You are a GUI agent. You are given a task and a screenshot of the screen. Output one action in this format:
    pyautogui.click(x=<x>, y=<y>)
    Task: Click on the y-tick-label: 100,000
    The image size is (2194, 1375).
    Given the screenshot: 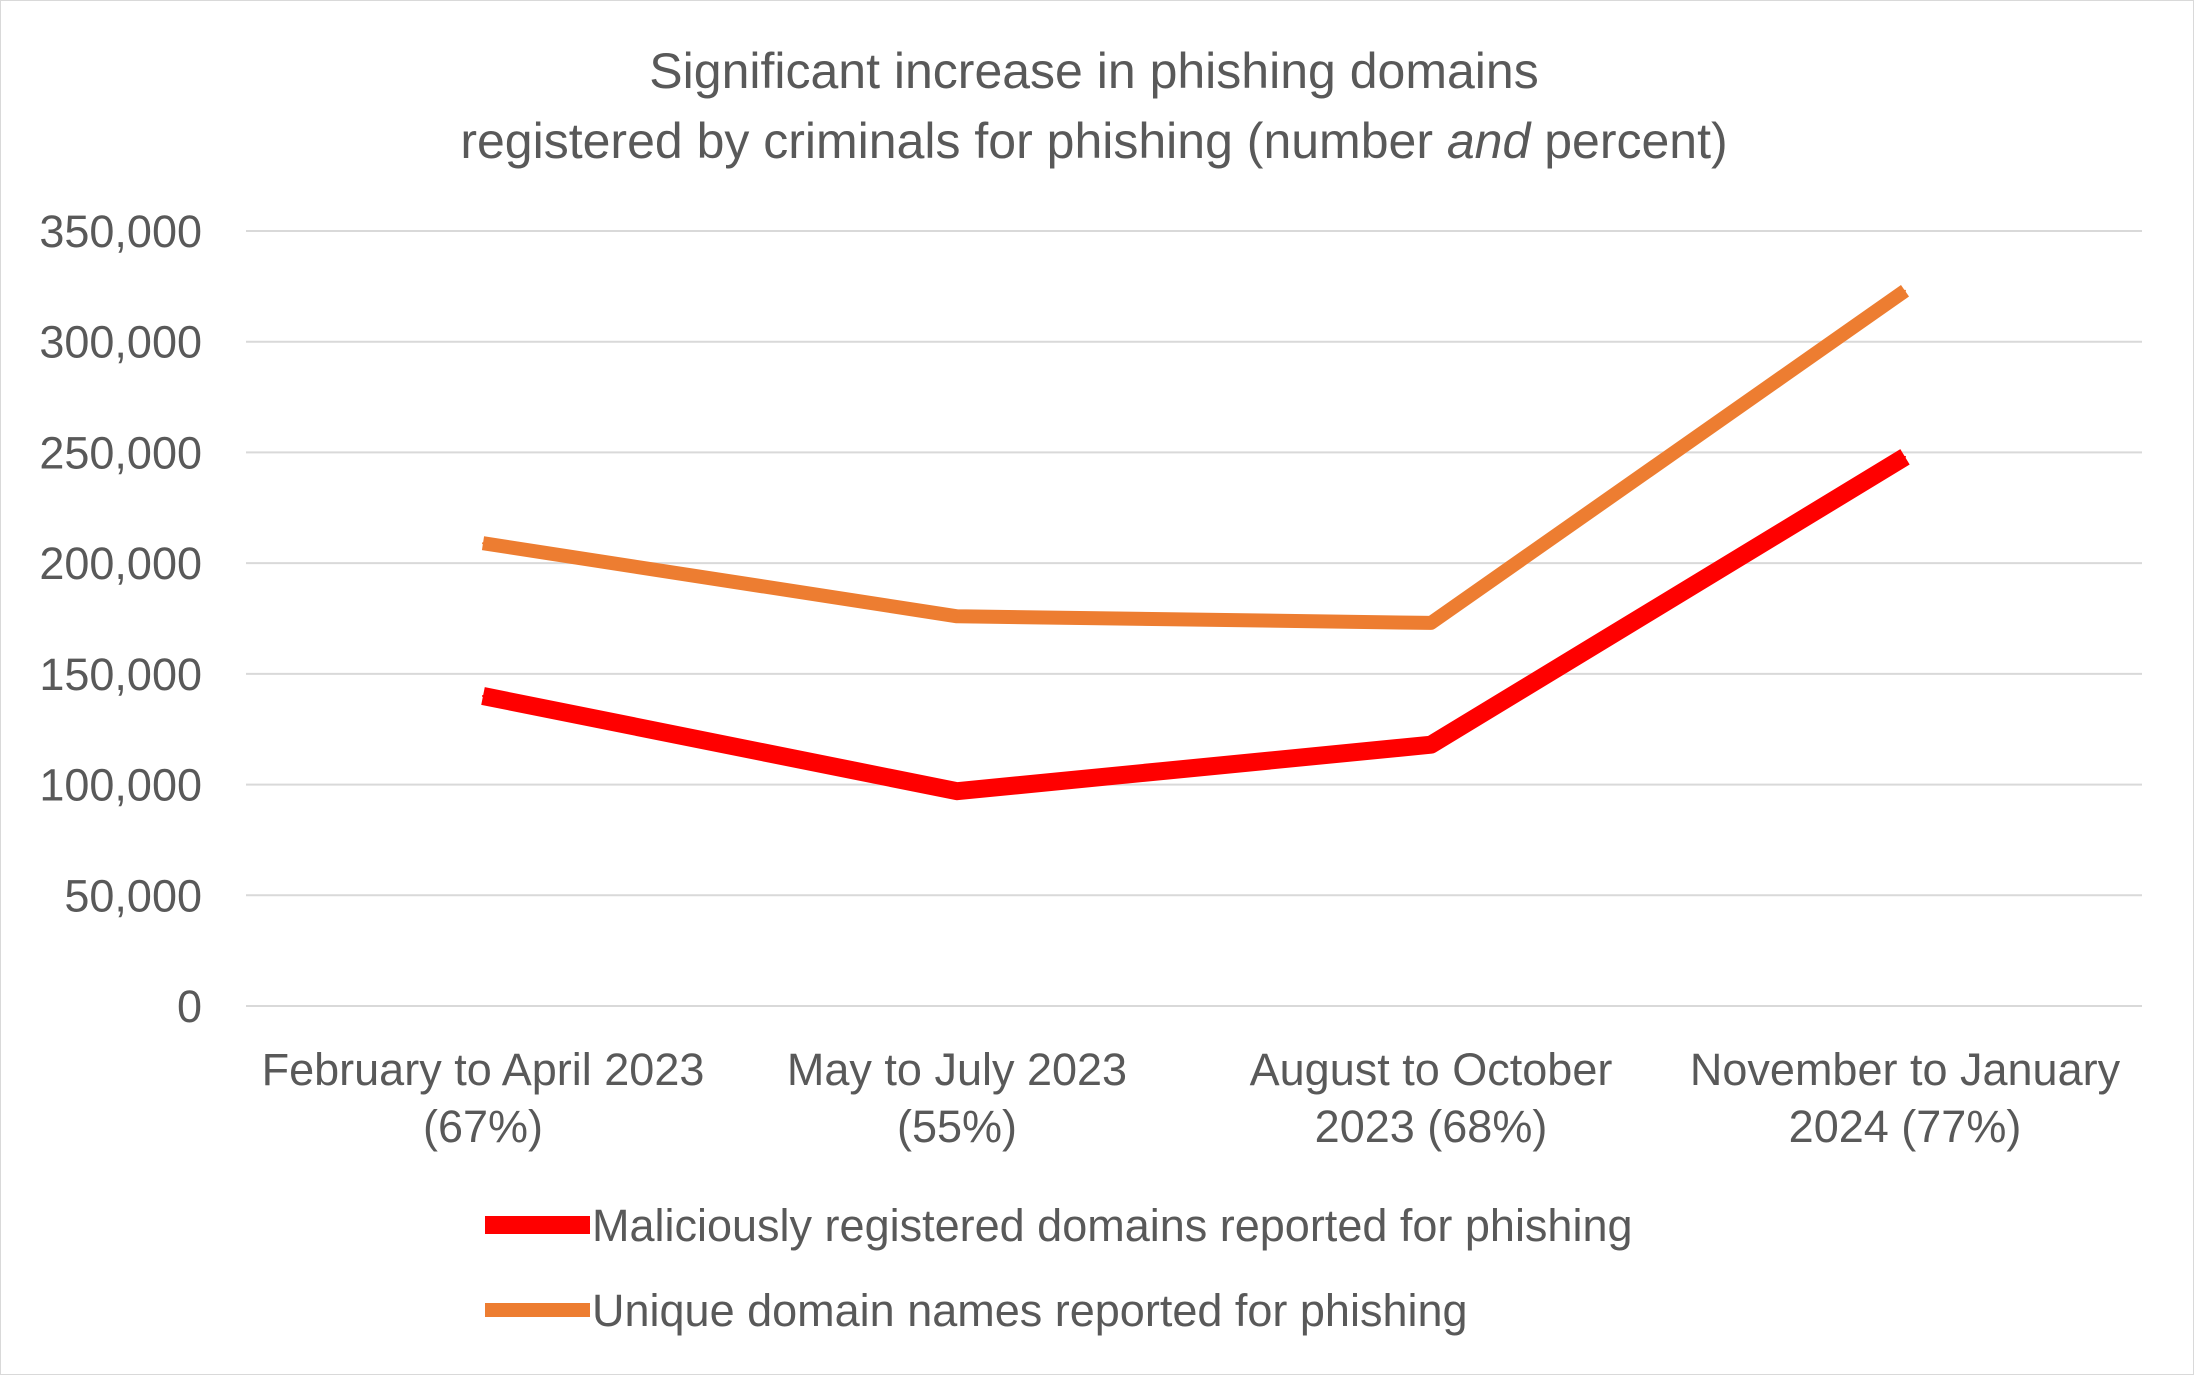 What is the action you would take?
    pyautogui.click(x=120, y=785)
    